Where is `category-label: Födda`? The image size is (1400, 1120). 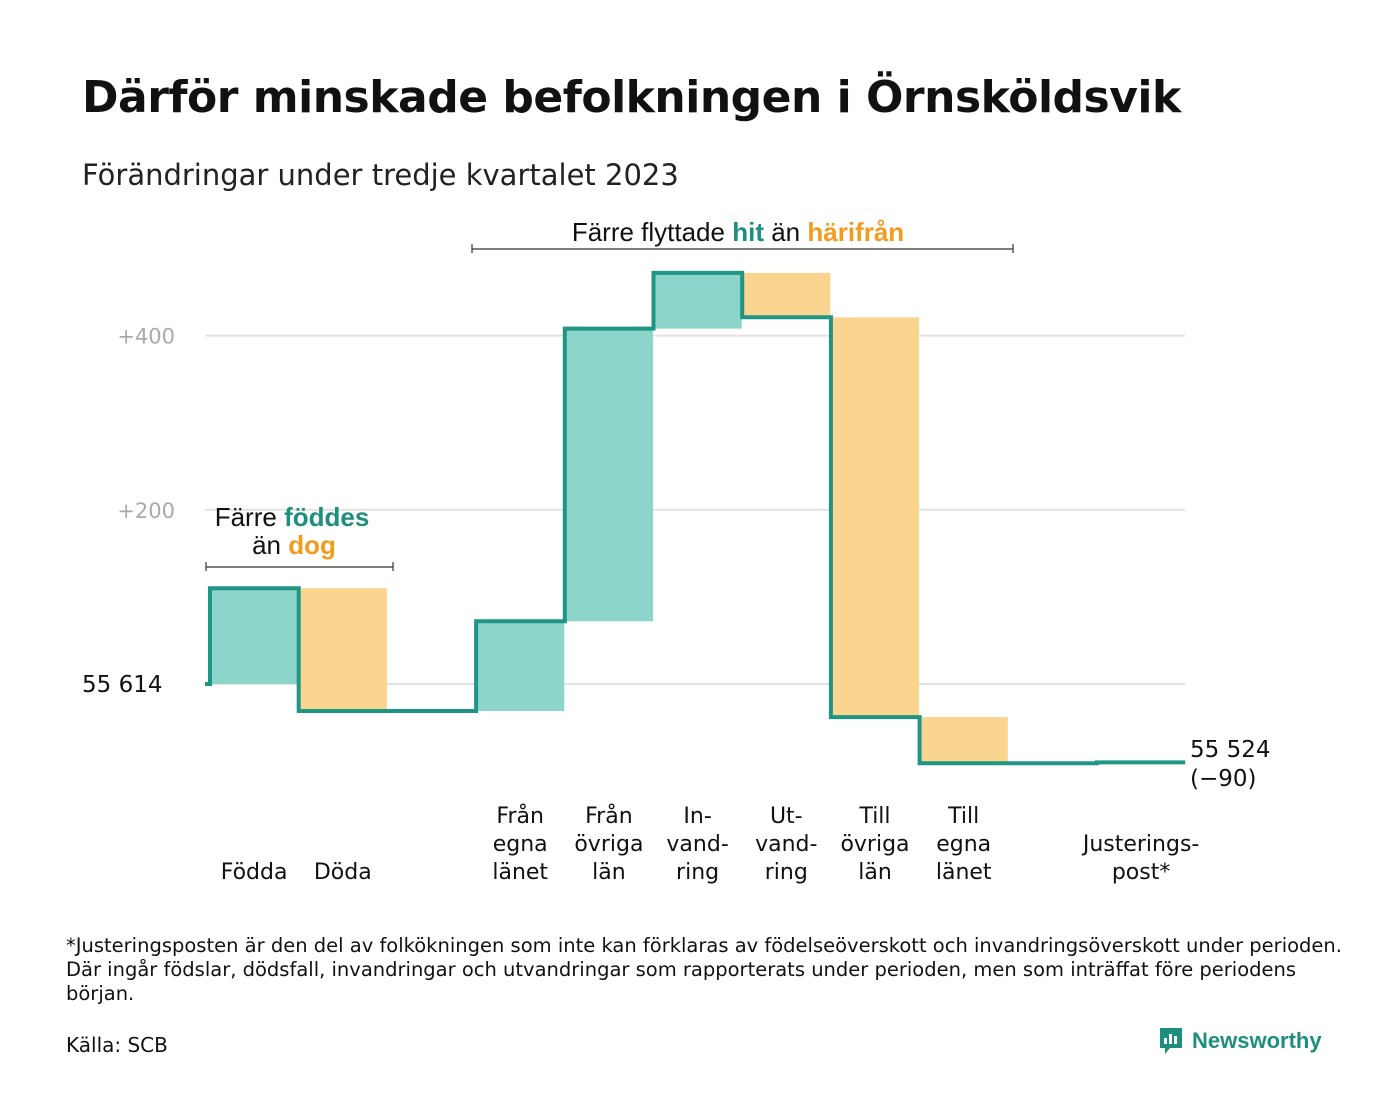
category-label: Födda is located at coordinates (254, 872).